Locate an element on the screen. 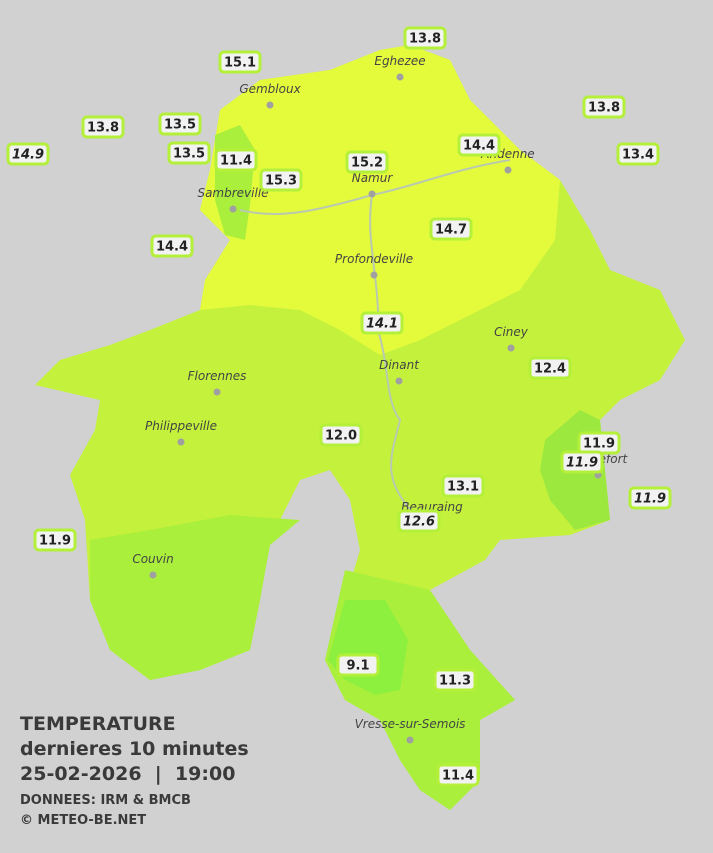 The image size is (713, 853). city-name: Vresse-sur-Semois is located at coordinates (410, 724).